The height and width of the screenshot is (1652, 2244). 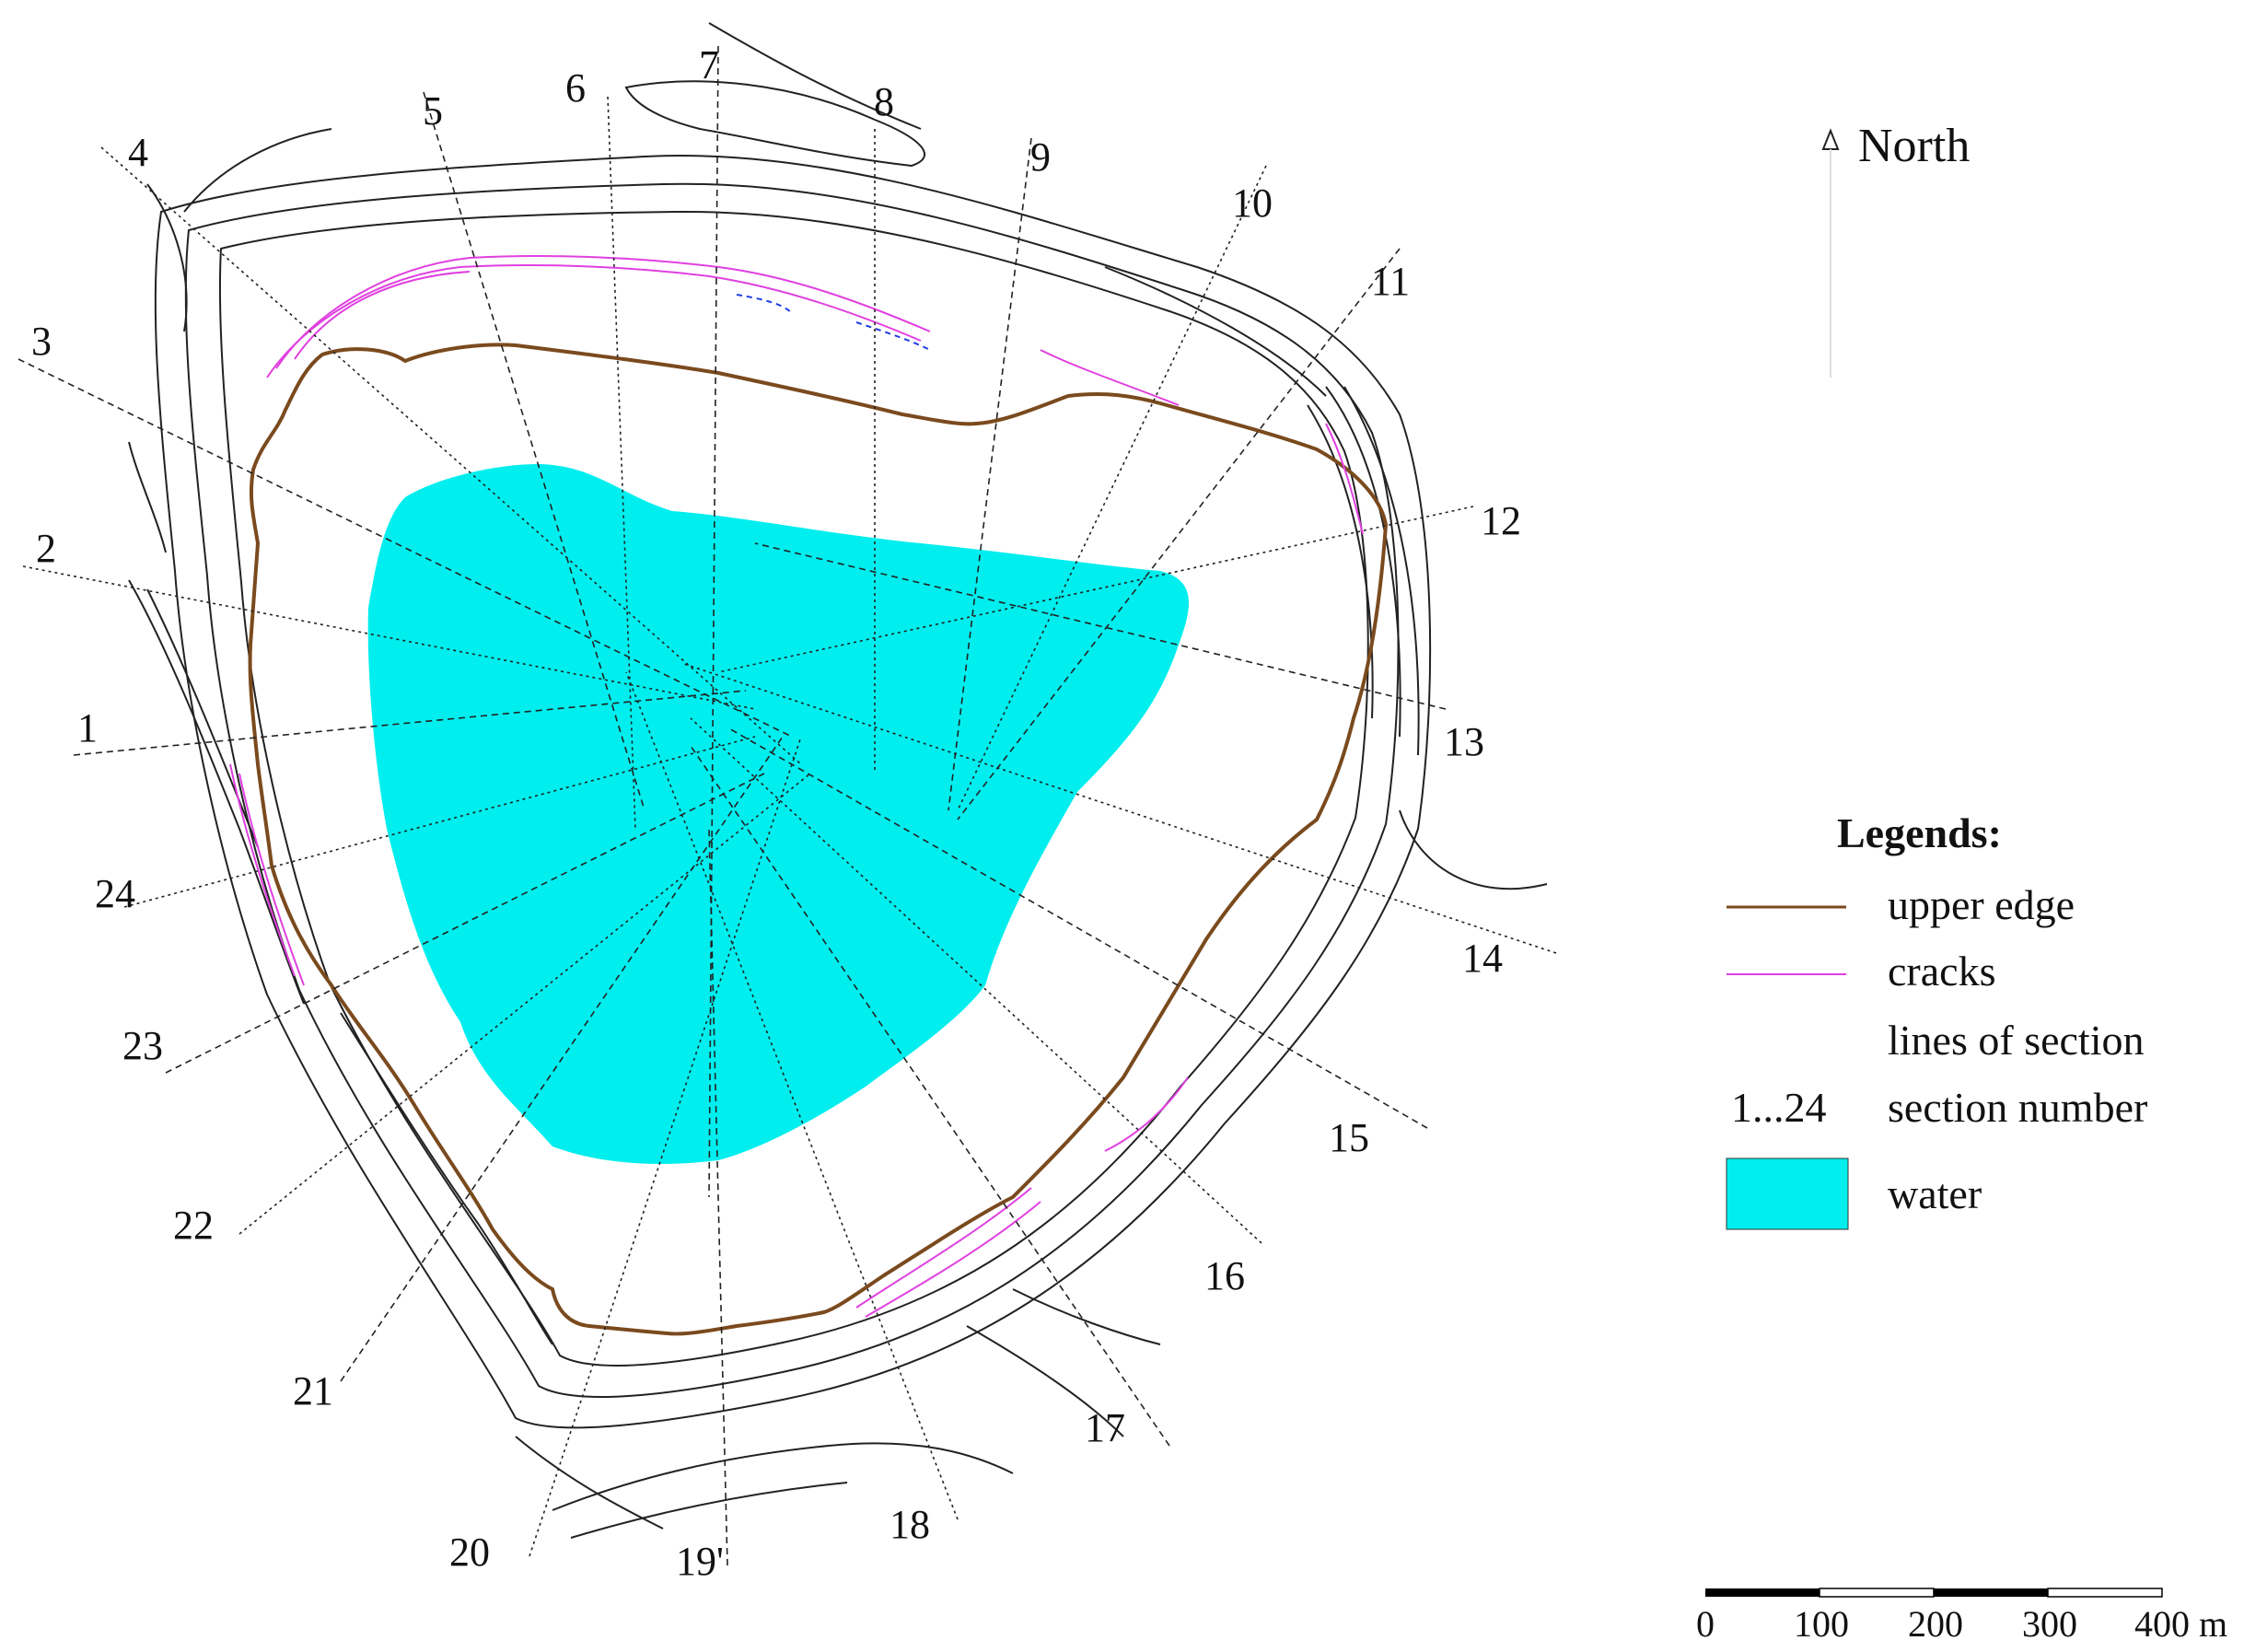 I want to click on legend-title: Legends:, so click(x=1919, y=832).